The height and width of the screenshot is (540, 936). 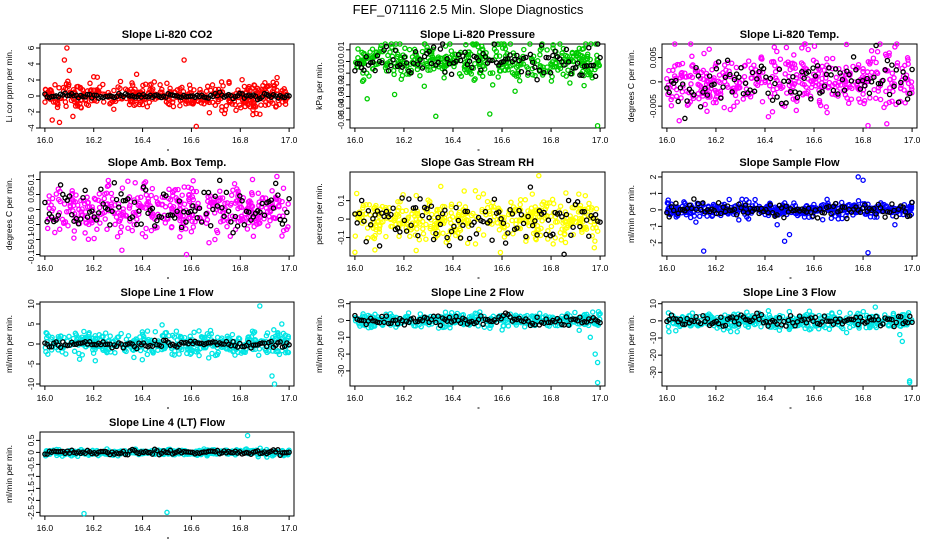 What do you see at coordinates (789, 35) in the screenshot?
I see `chart-title: Slope Li-820 Temp.` at bounding box center [789, 35].